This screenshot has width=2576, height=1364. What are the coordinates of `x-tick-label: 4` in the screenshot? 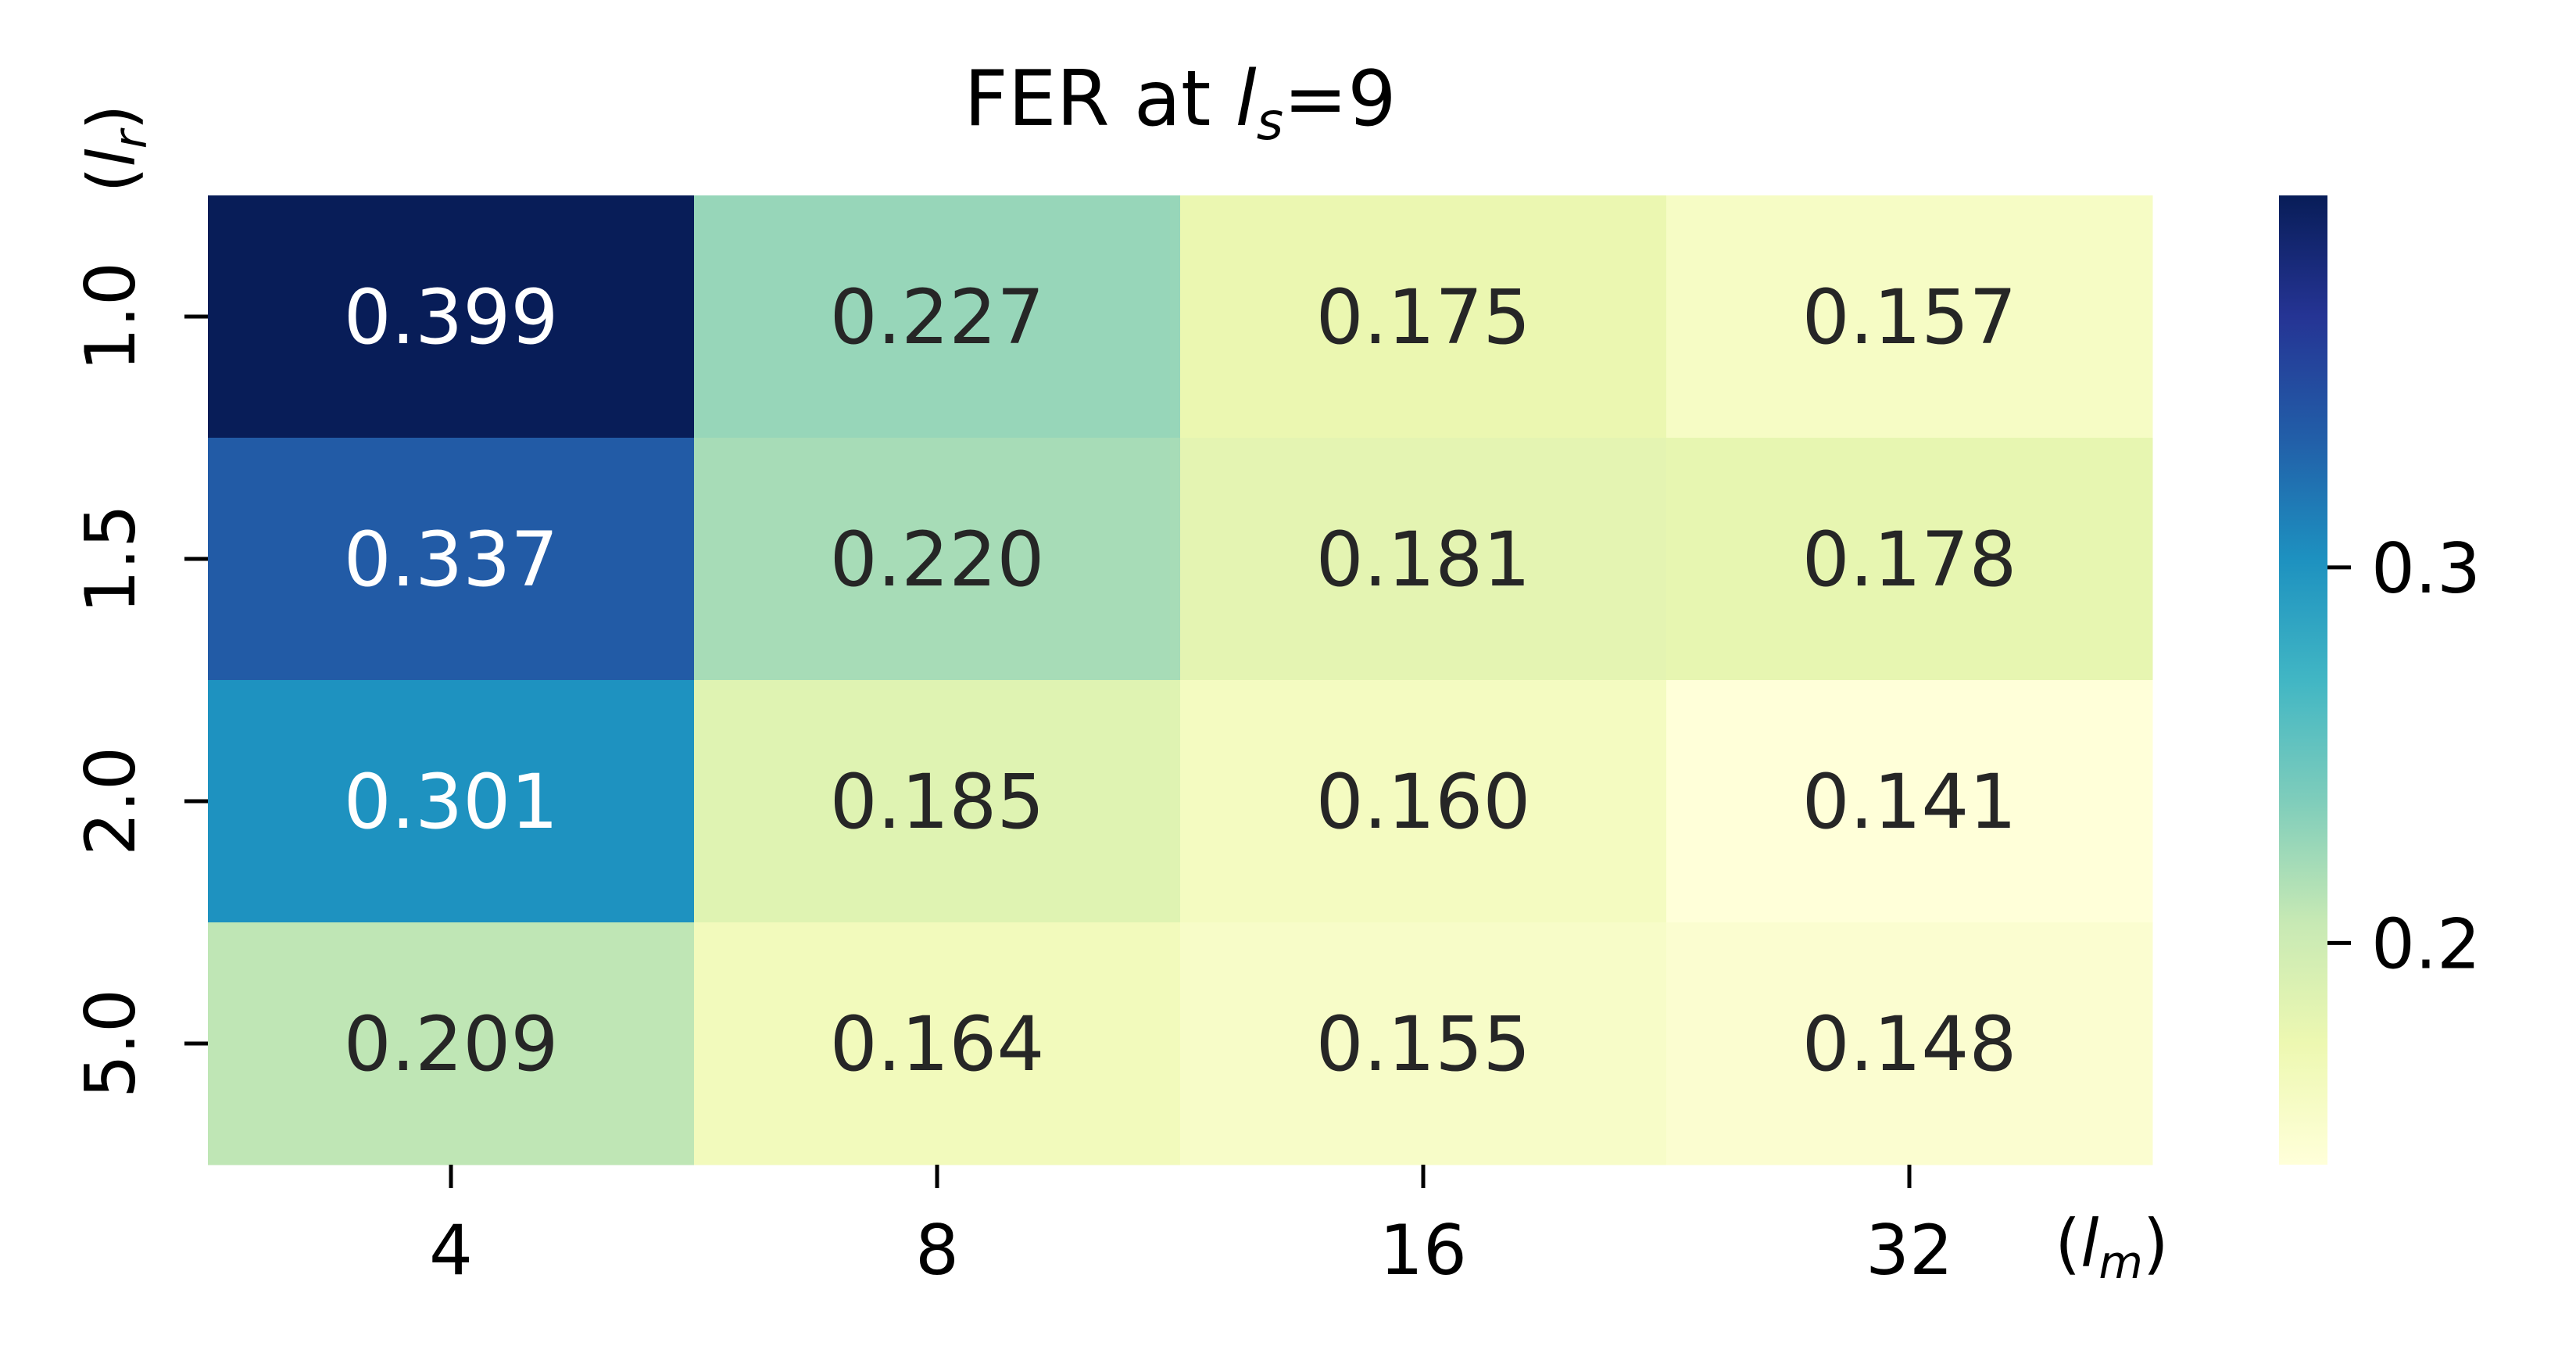 It's located at (451, 1250).